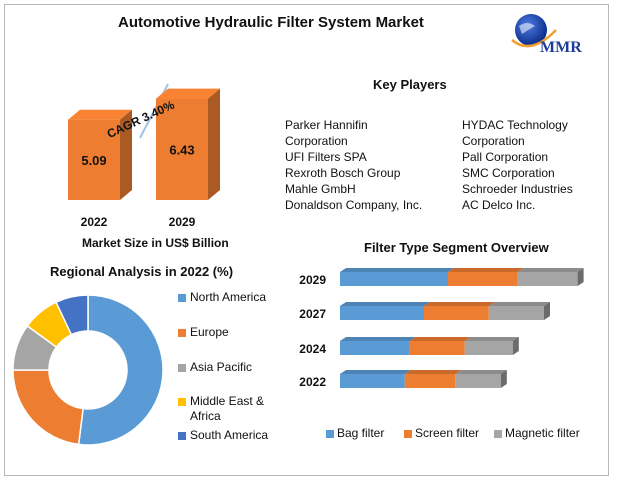  I want to click on seg-side-2027, so click(547, 311).